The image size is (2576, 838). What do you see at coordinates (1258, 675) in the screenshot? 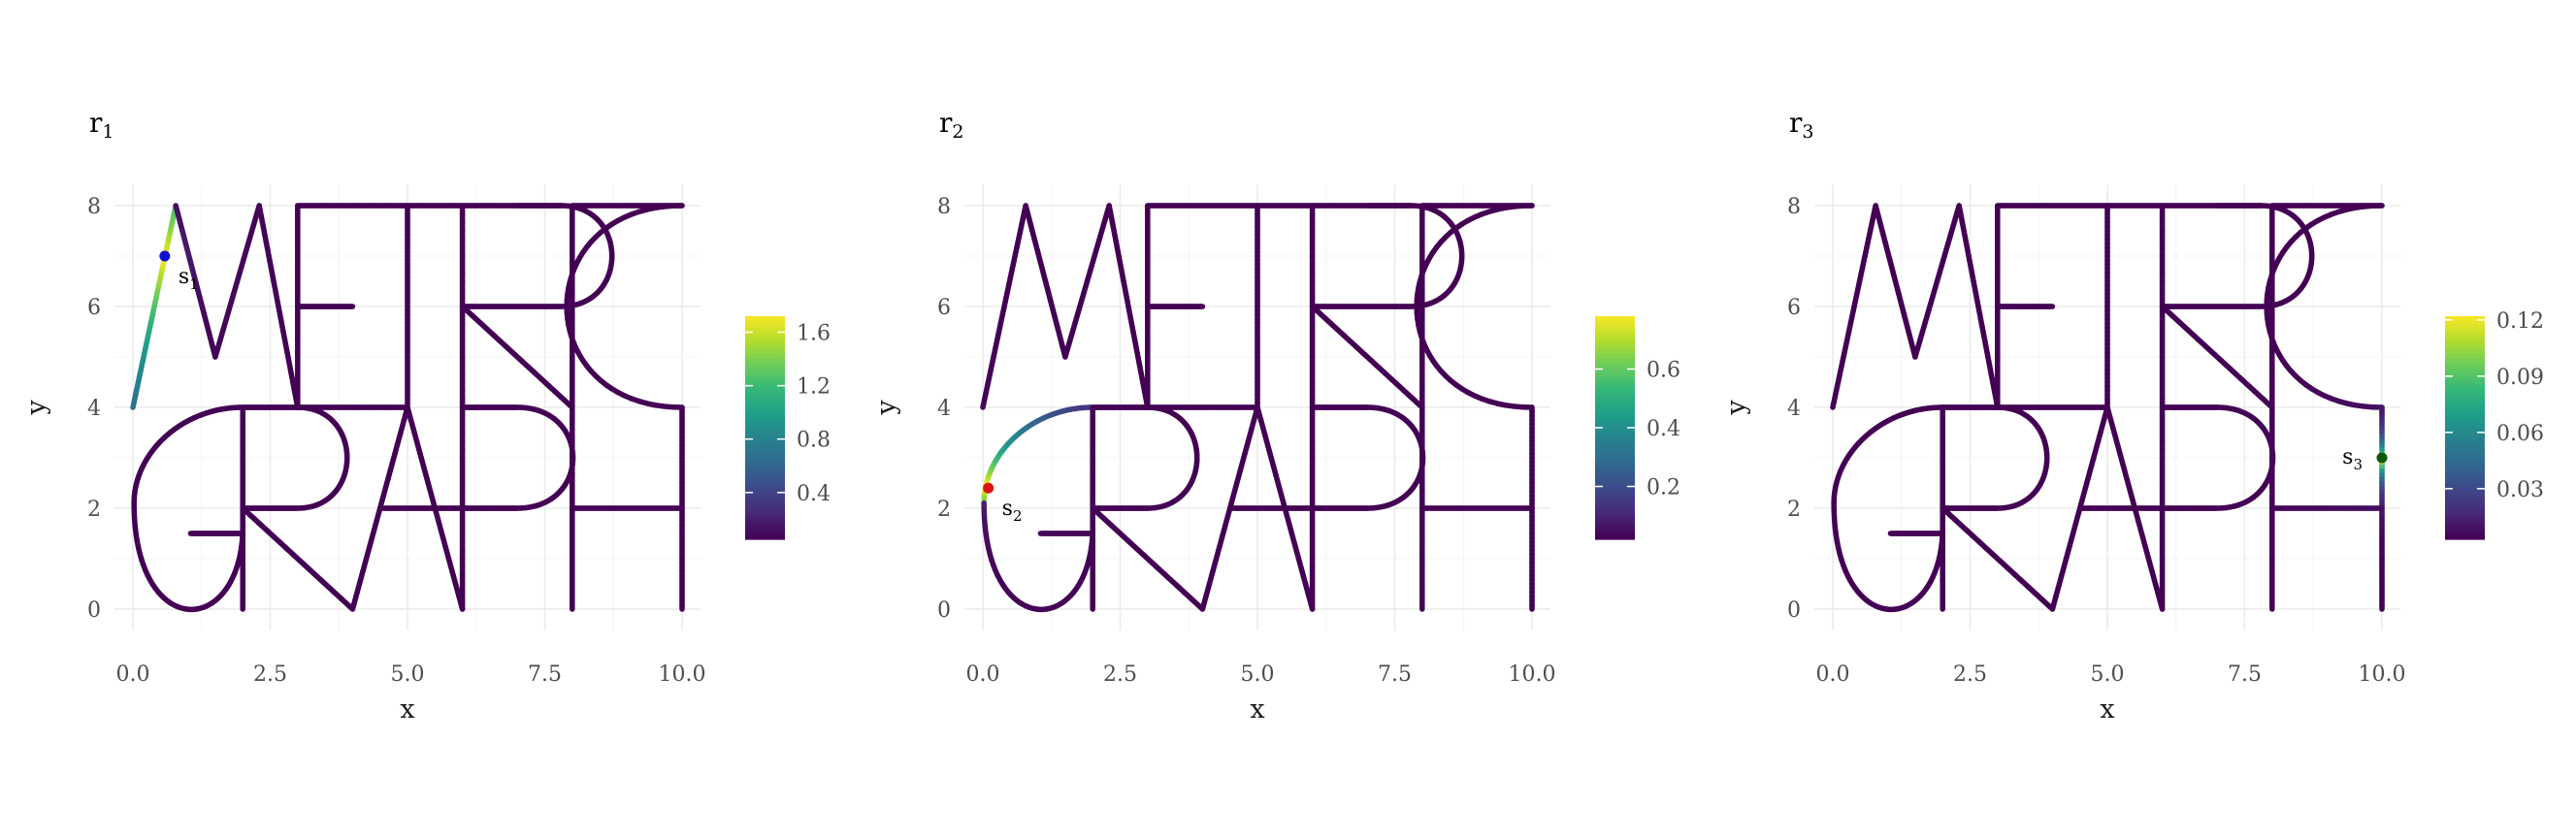
I see `x-tick-label: 5.0` at bounding box center [1258, 675].